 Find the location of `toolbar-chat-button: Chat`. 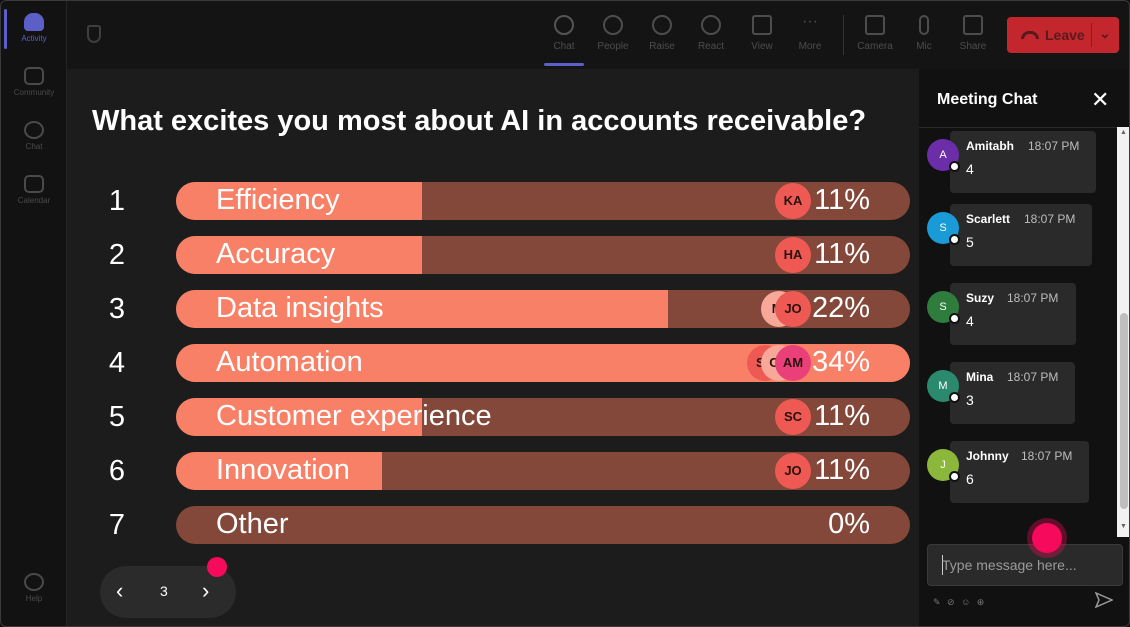

toolbar-chat-button: Chat is located at coordinates (564, 31).